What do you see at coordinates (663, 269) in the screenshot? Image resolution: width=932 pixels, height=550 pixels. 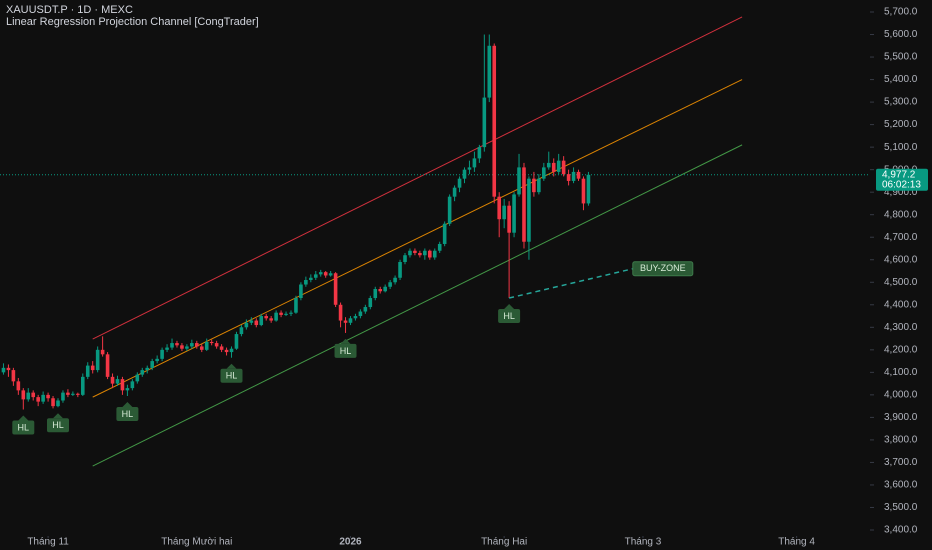 I see `buy-zone-box` at bounding box center [663, 269].